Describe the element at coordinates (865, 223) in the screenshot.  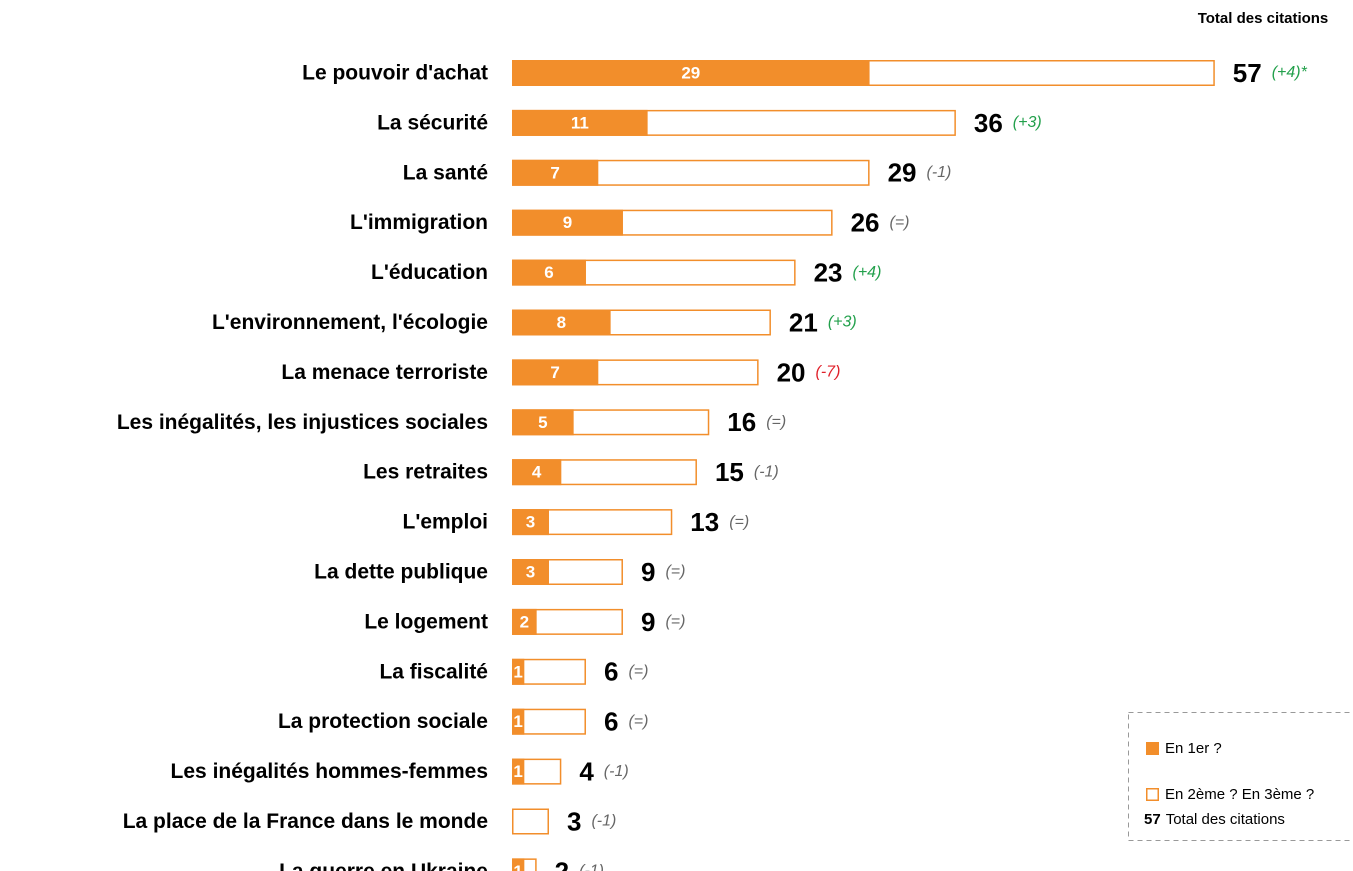
I see `total-label: 26` at that location.